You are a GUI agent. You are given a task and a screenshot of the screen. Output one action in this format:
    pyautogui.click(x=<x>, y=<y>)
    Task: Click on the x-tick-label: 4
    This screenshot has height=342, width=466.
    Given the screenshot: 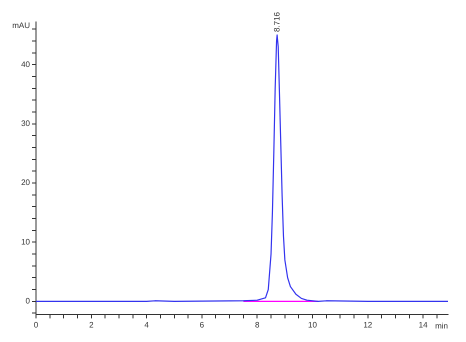 What is the action you would take?
    pyautogui.click(x=147, y=325)
    